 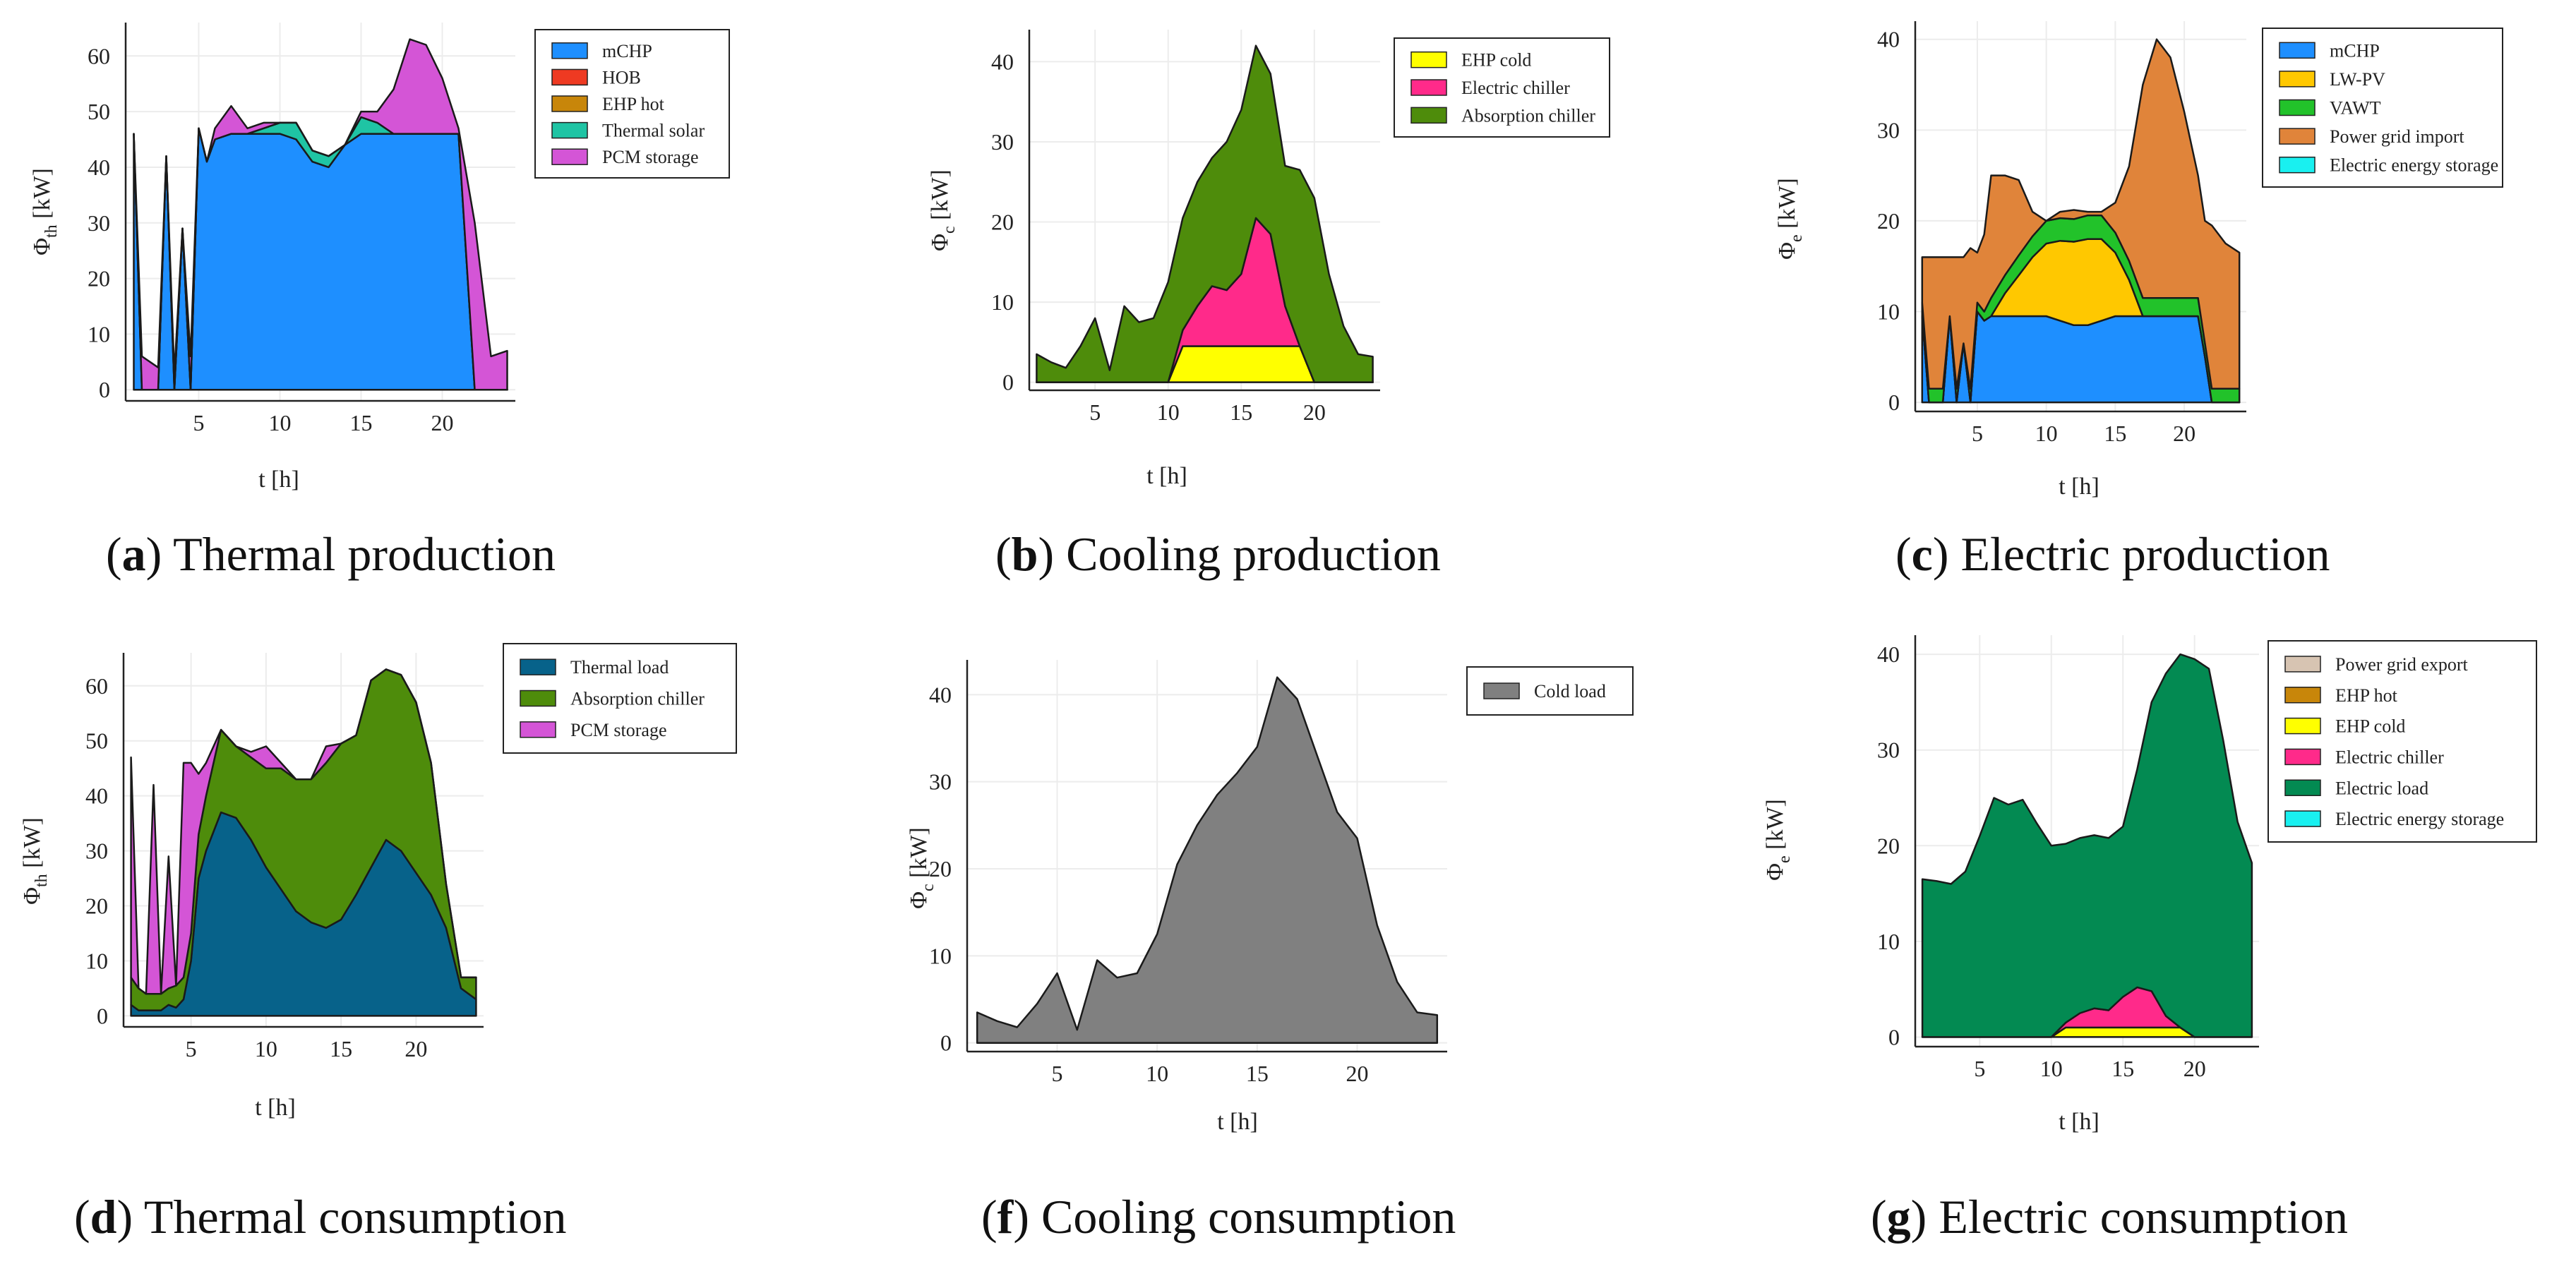 What do you see at coordinates (1025, 554) in the screenshot?
I see `caption-letter: b` at bounding box center [1025, 554].